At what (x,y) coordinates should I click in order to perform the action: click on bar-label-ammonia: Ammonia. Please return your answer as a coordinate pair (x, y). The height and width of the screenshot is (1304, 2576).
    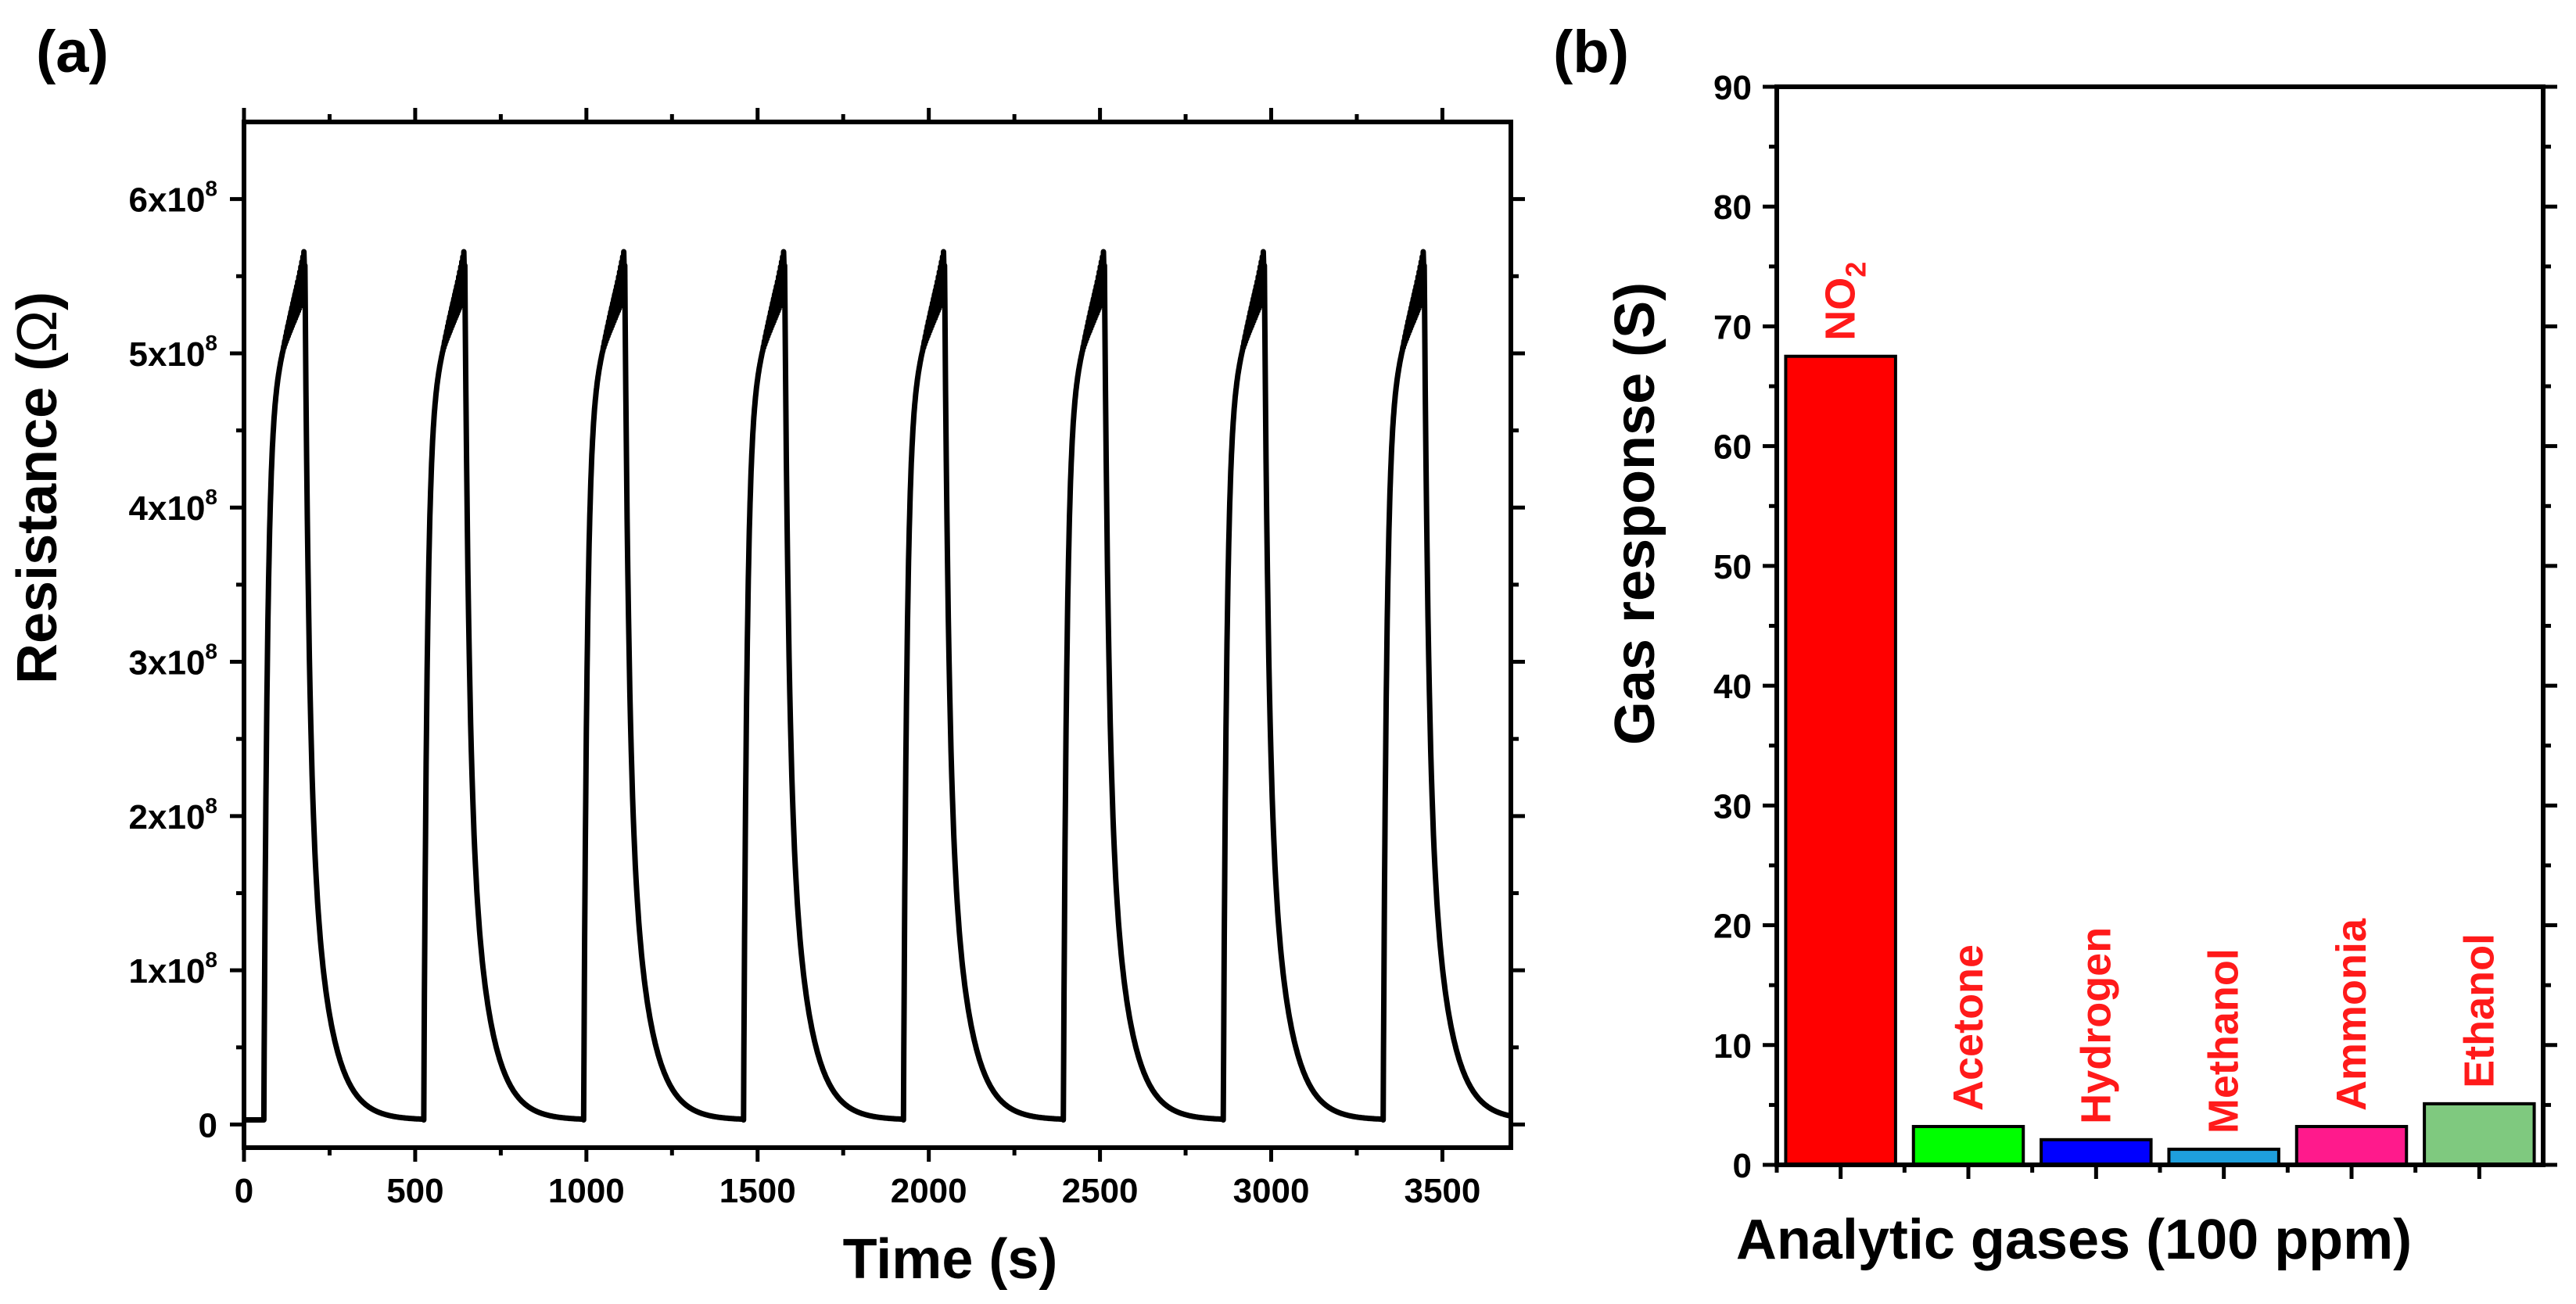
    Looking at the image, I should click on (2351, 1015).